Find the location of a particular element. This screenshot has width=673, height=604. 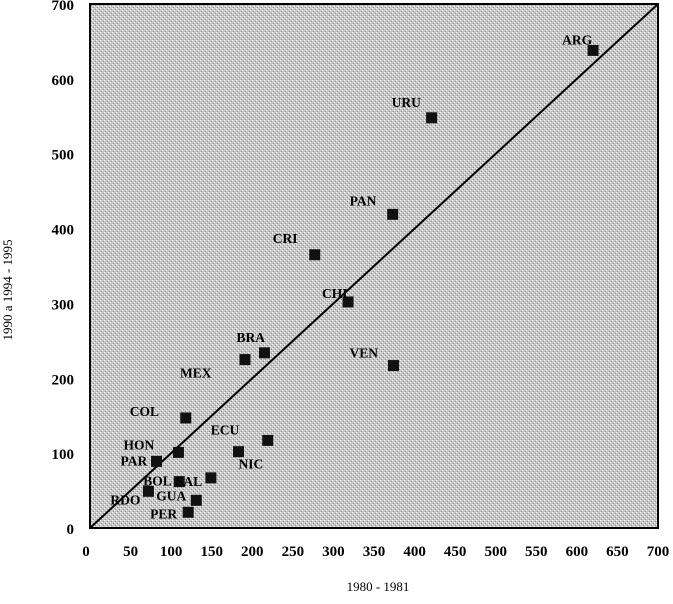

point-uru is located at coordinates (432, 118).